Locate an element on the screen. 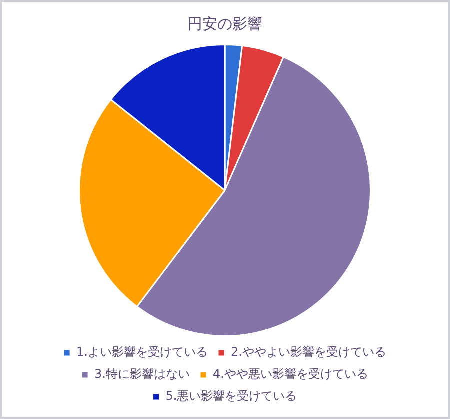 The width and height of the screenshot is (450, 419). chart-title: 円安の影響 is located at coordinates (225, 23).